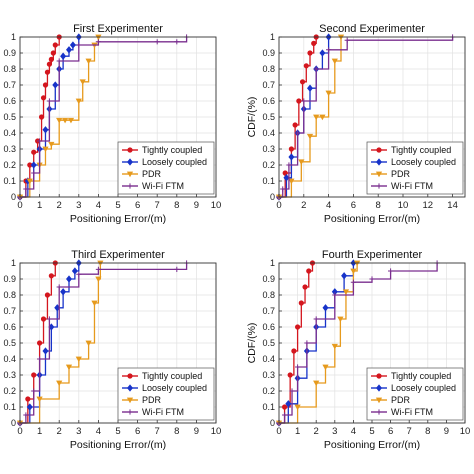  What do you see at coordinates (268, 101) in the screenshot?
I see `y-tick-label: 0.6` at bounding box center [268, 101].